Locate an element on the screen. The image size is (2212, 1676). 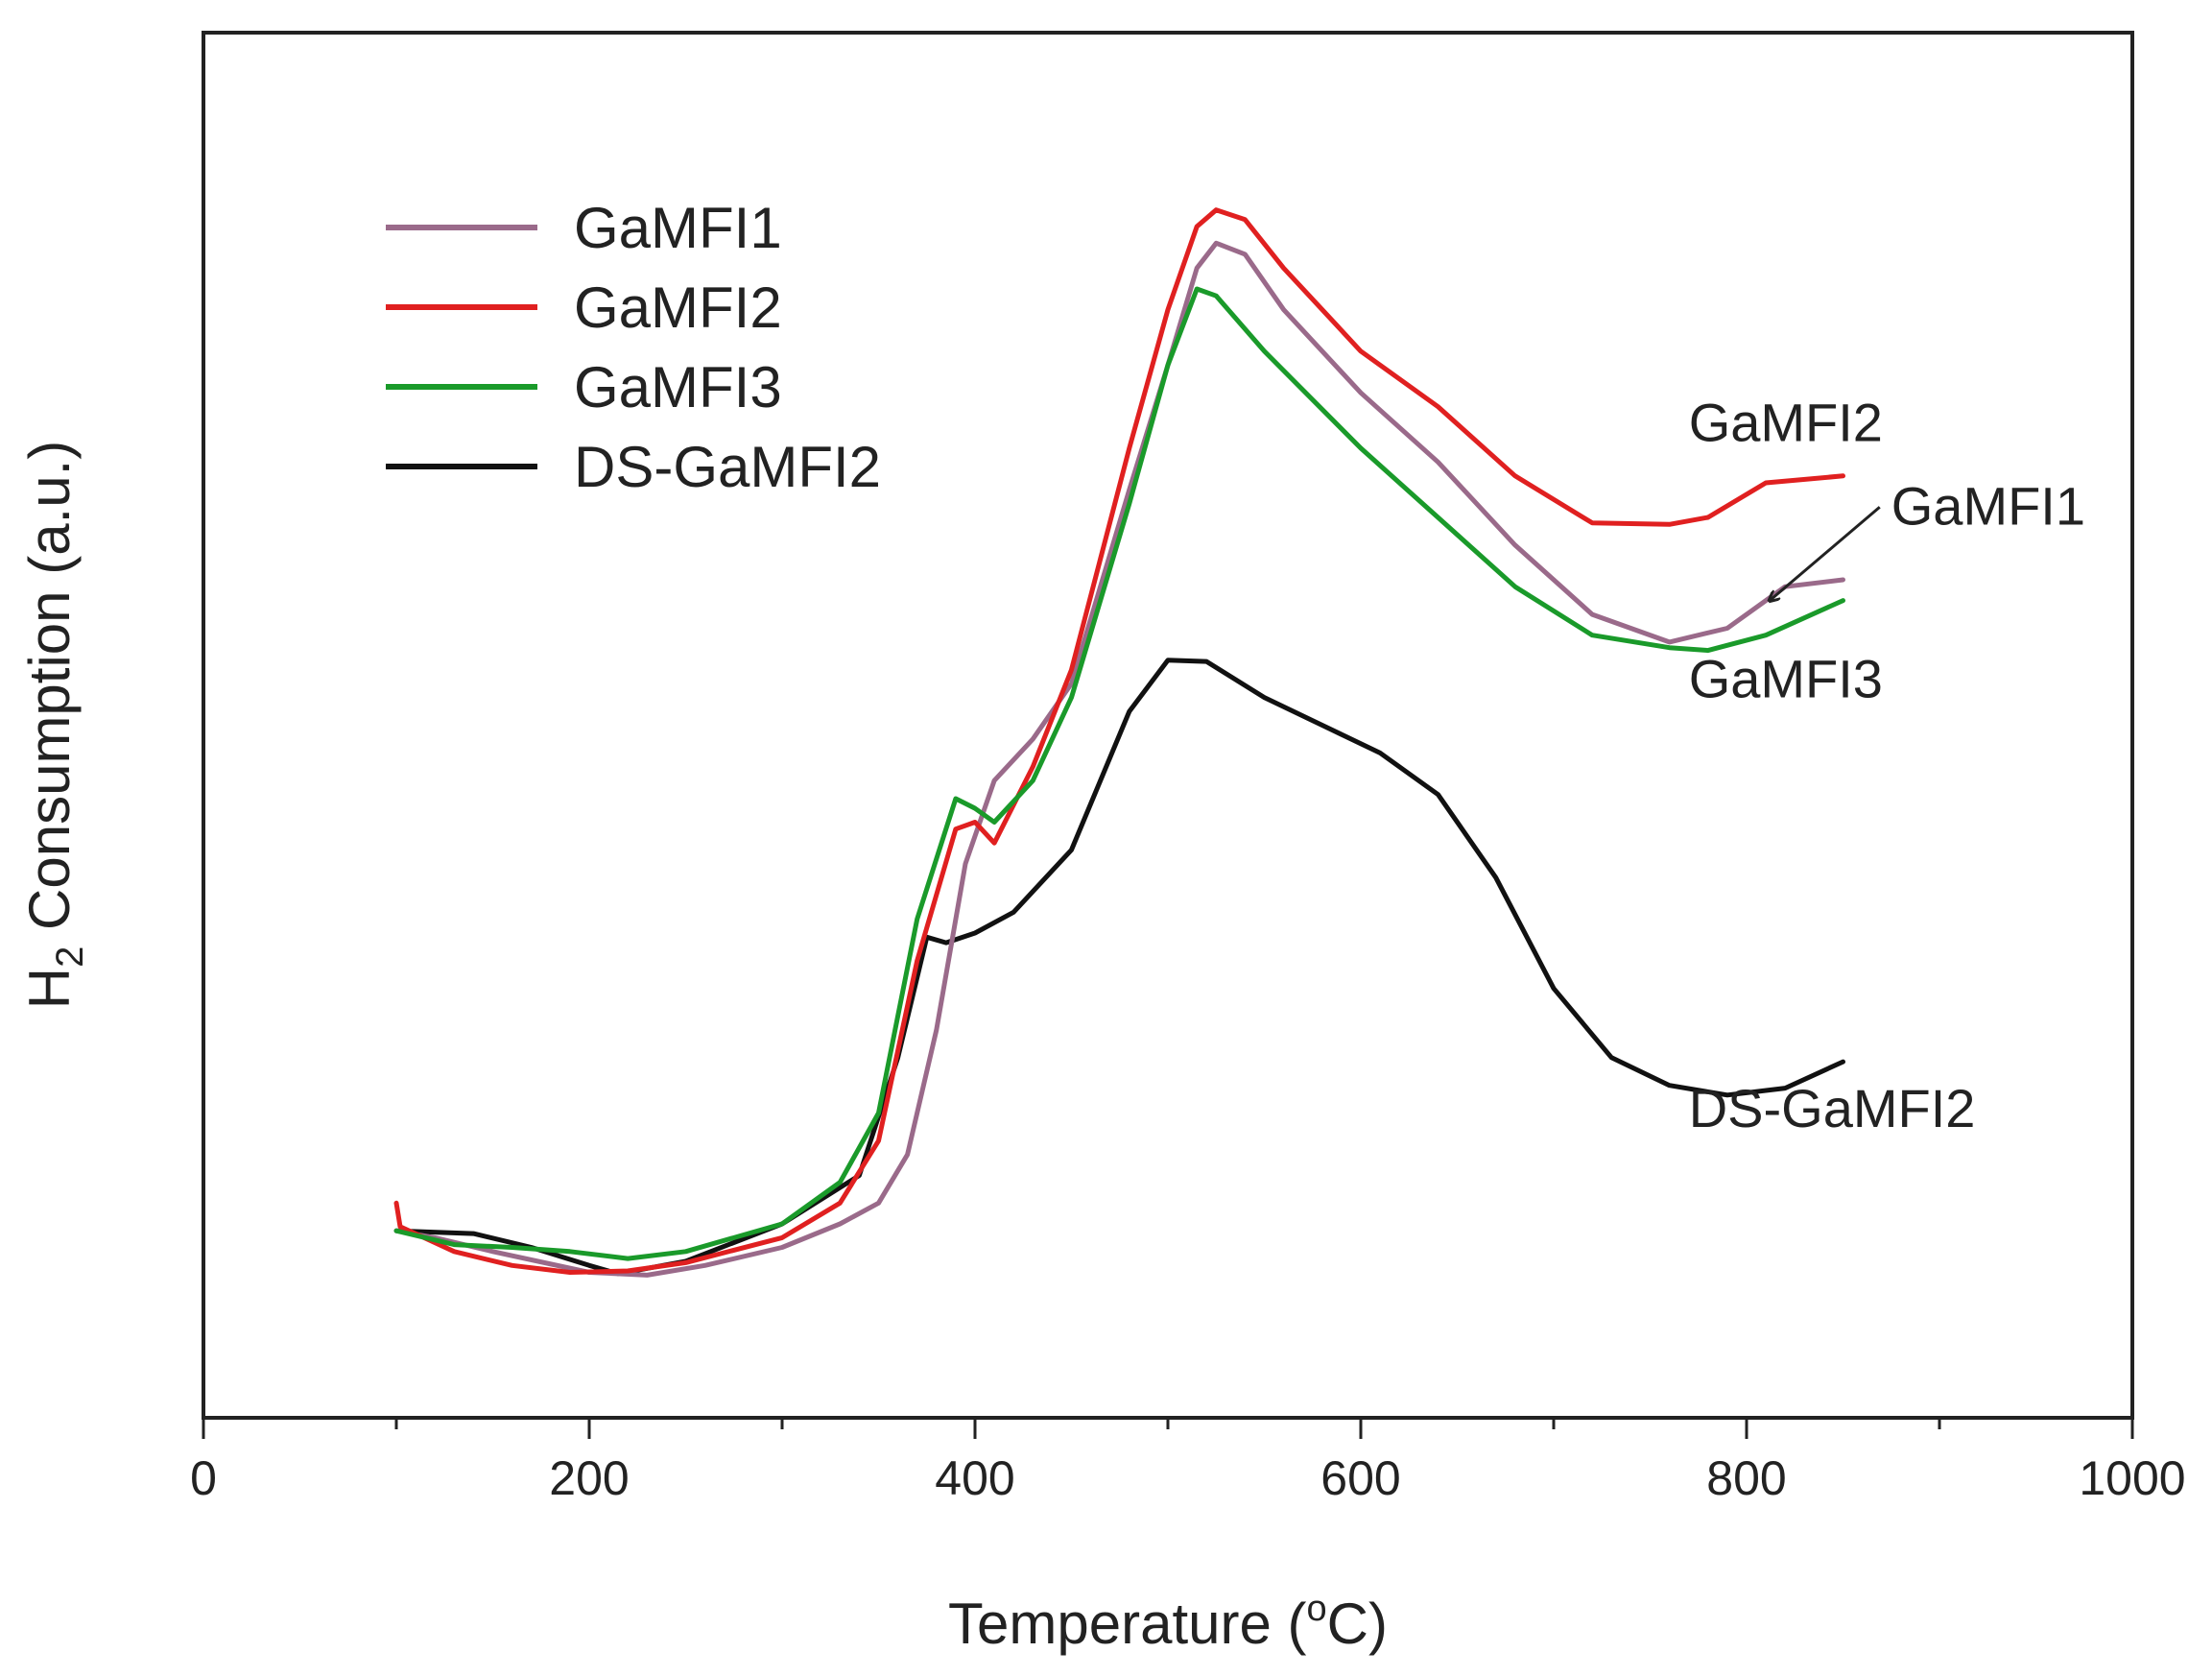
x-axis-tick-labels: 0 200 400 600 800 1000 is located at coordinates (1188, 1478).